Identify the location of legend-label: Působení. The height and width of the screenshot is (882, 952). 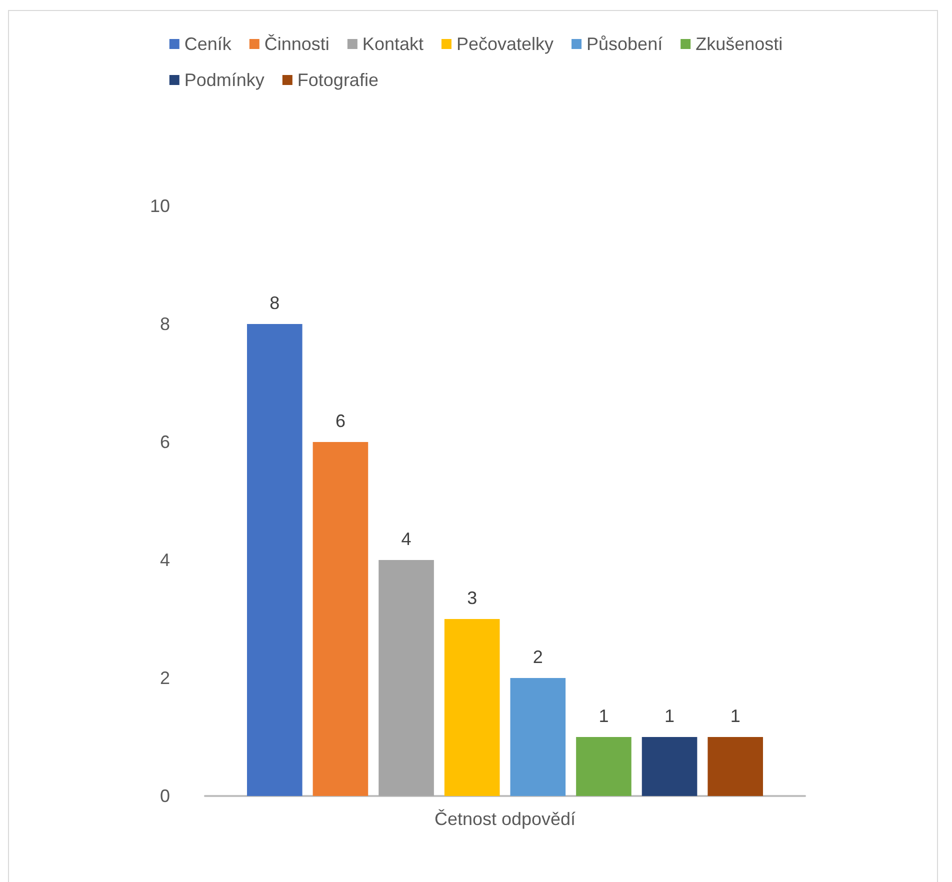
(624, 44).